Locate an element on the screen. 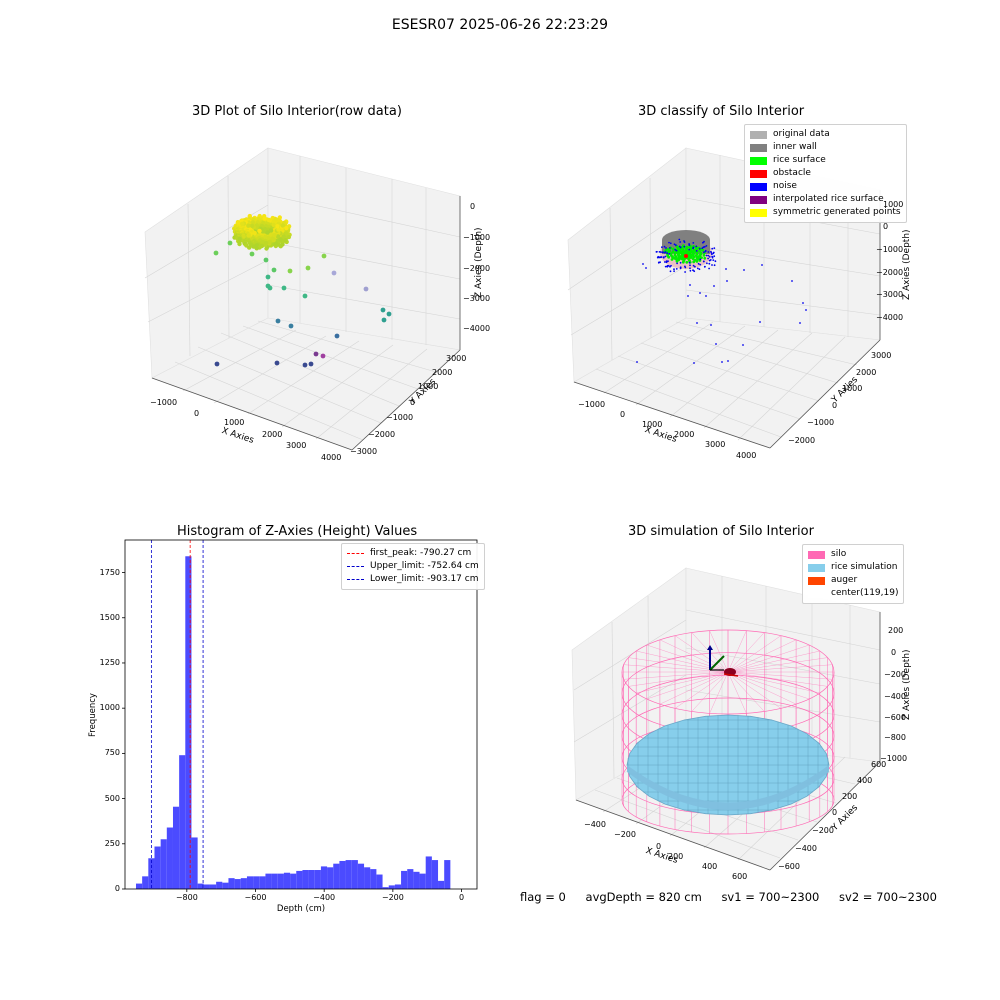 This screenshot has height=1000, width=1000. legend-label: interpolated rice surface is located at coordinates (828, 199).